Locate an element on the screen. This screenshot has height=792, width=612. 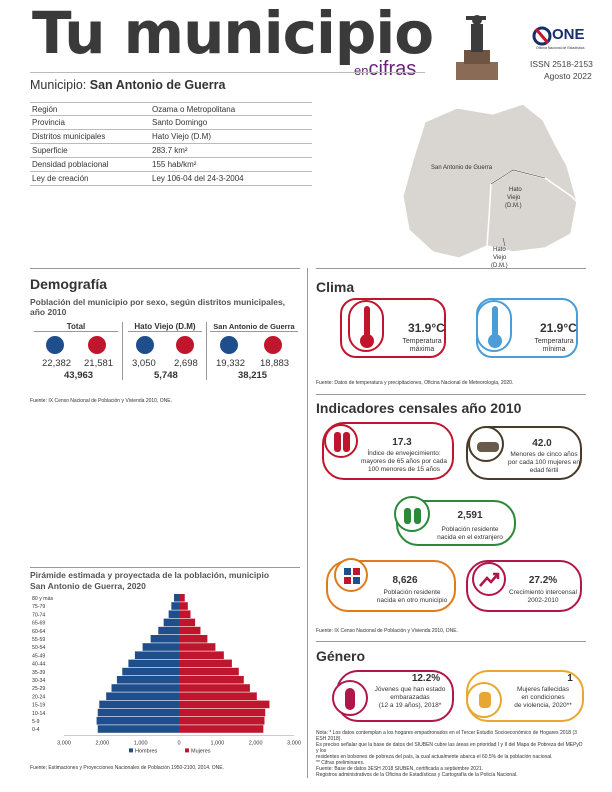
envej-label-3: 100 menores de 15 años is located at coordinates (404, 469).